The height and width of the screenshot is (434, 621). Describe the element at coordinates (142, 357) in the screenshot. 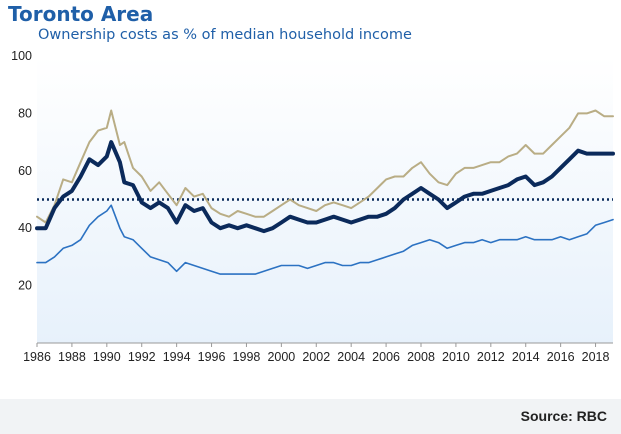

I see `x-tick-label: 1992` at that location.